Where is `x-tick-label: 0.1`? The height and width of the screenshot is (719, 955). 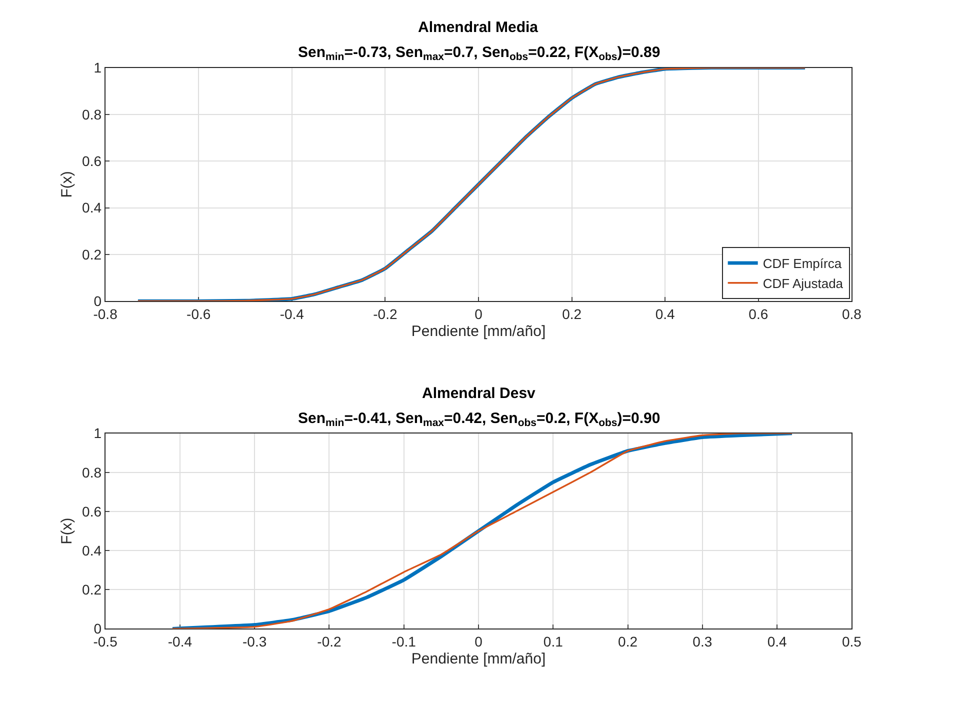
x-tick-label: 0.1 is located at coordinates (553, 642).